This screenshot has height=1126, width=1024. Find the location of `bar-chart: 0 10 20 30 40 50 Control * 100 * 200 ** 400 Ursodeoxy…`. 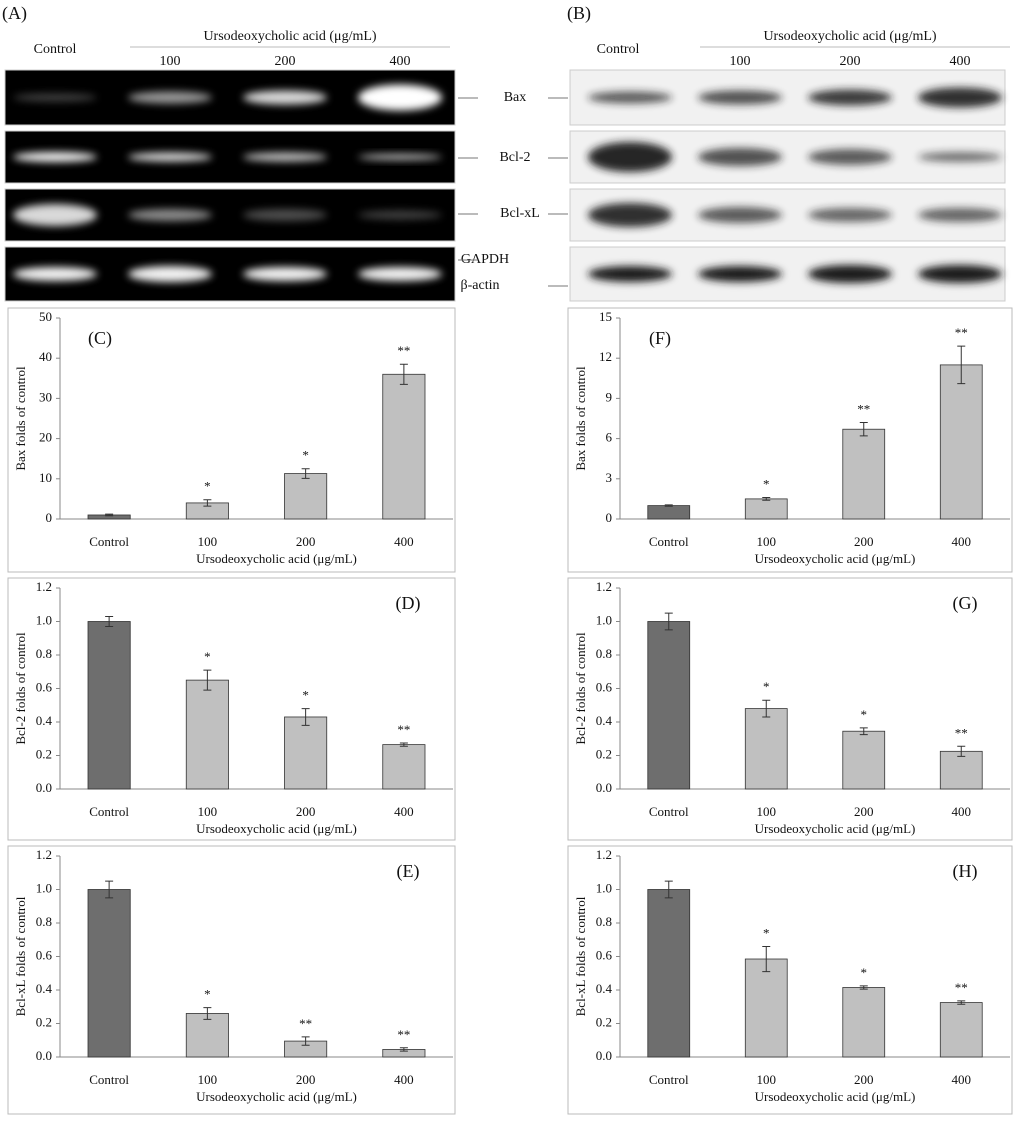

bar-chart: 0 10 20 30 40 50 Control * 100 * 200 ** 400 Ursodeoxy… is located at coordinates (231, 440).